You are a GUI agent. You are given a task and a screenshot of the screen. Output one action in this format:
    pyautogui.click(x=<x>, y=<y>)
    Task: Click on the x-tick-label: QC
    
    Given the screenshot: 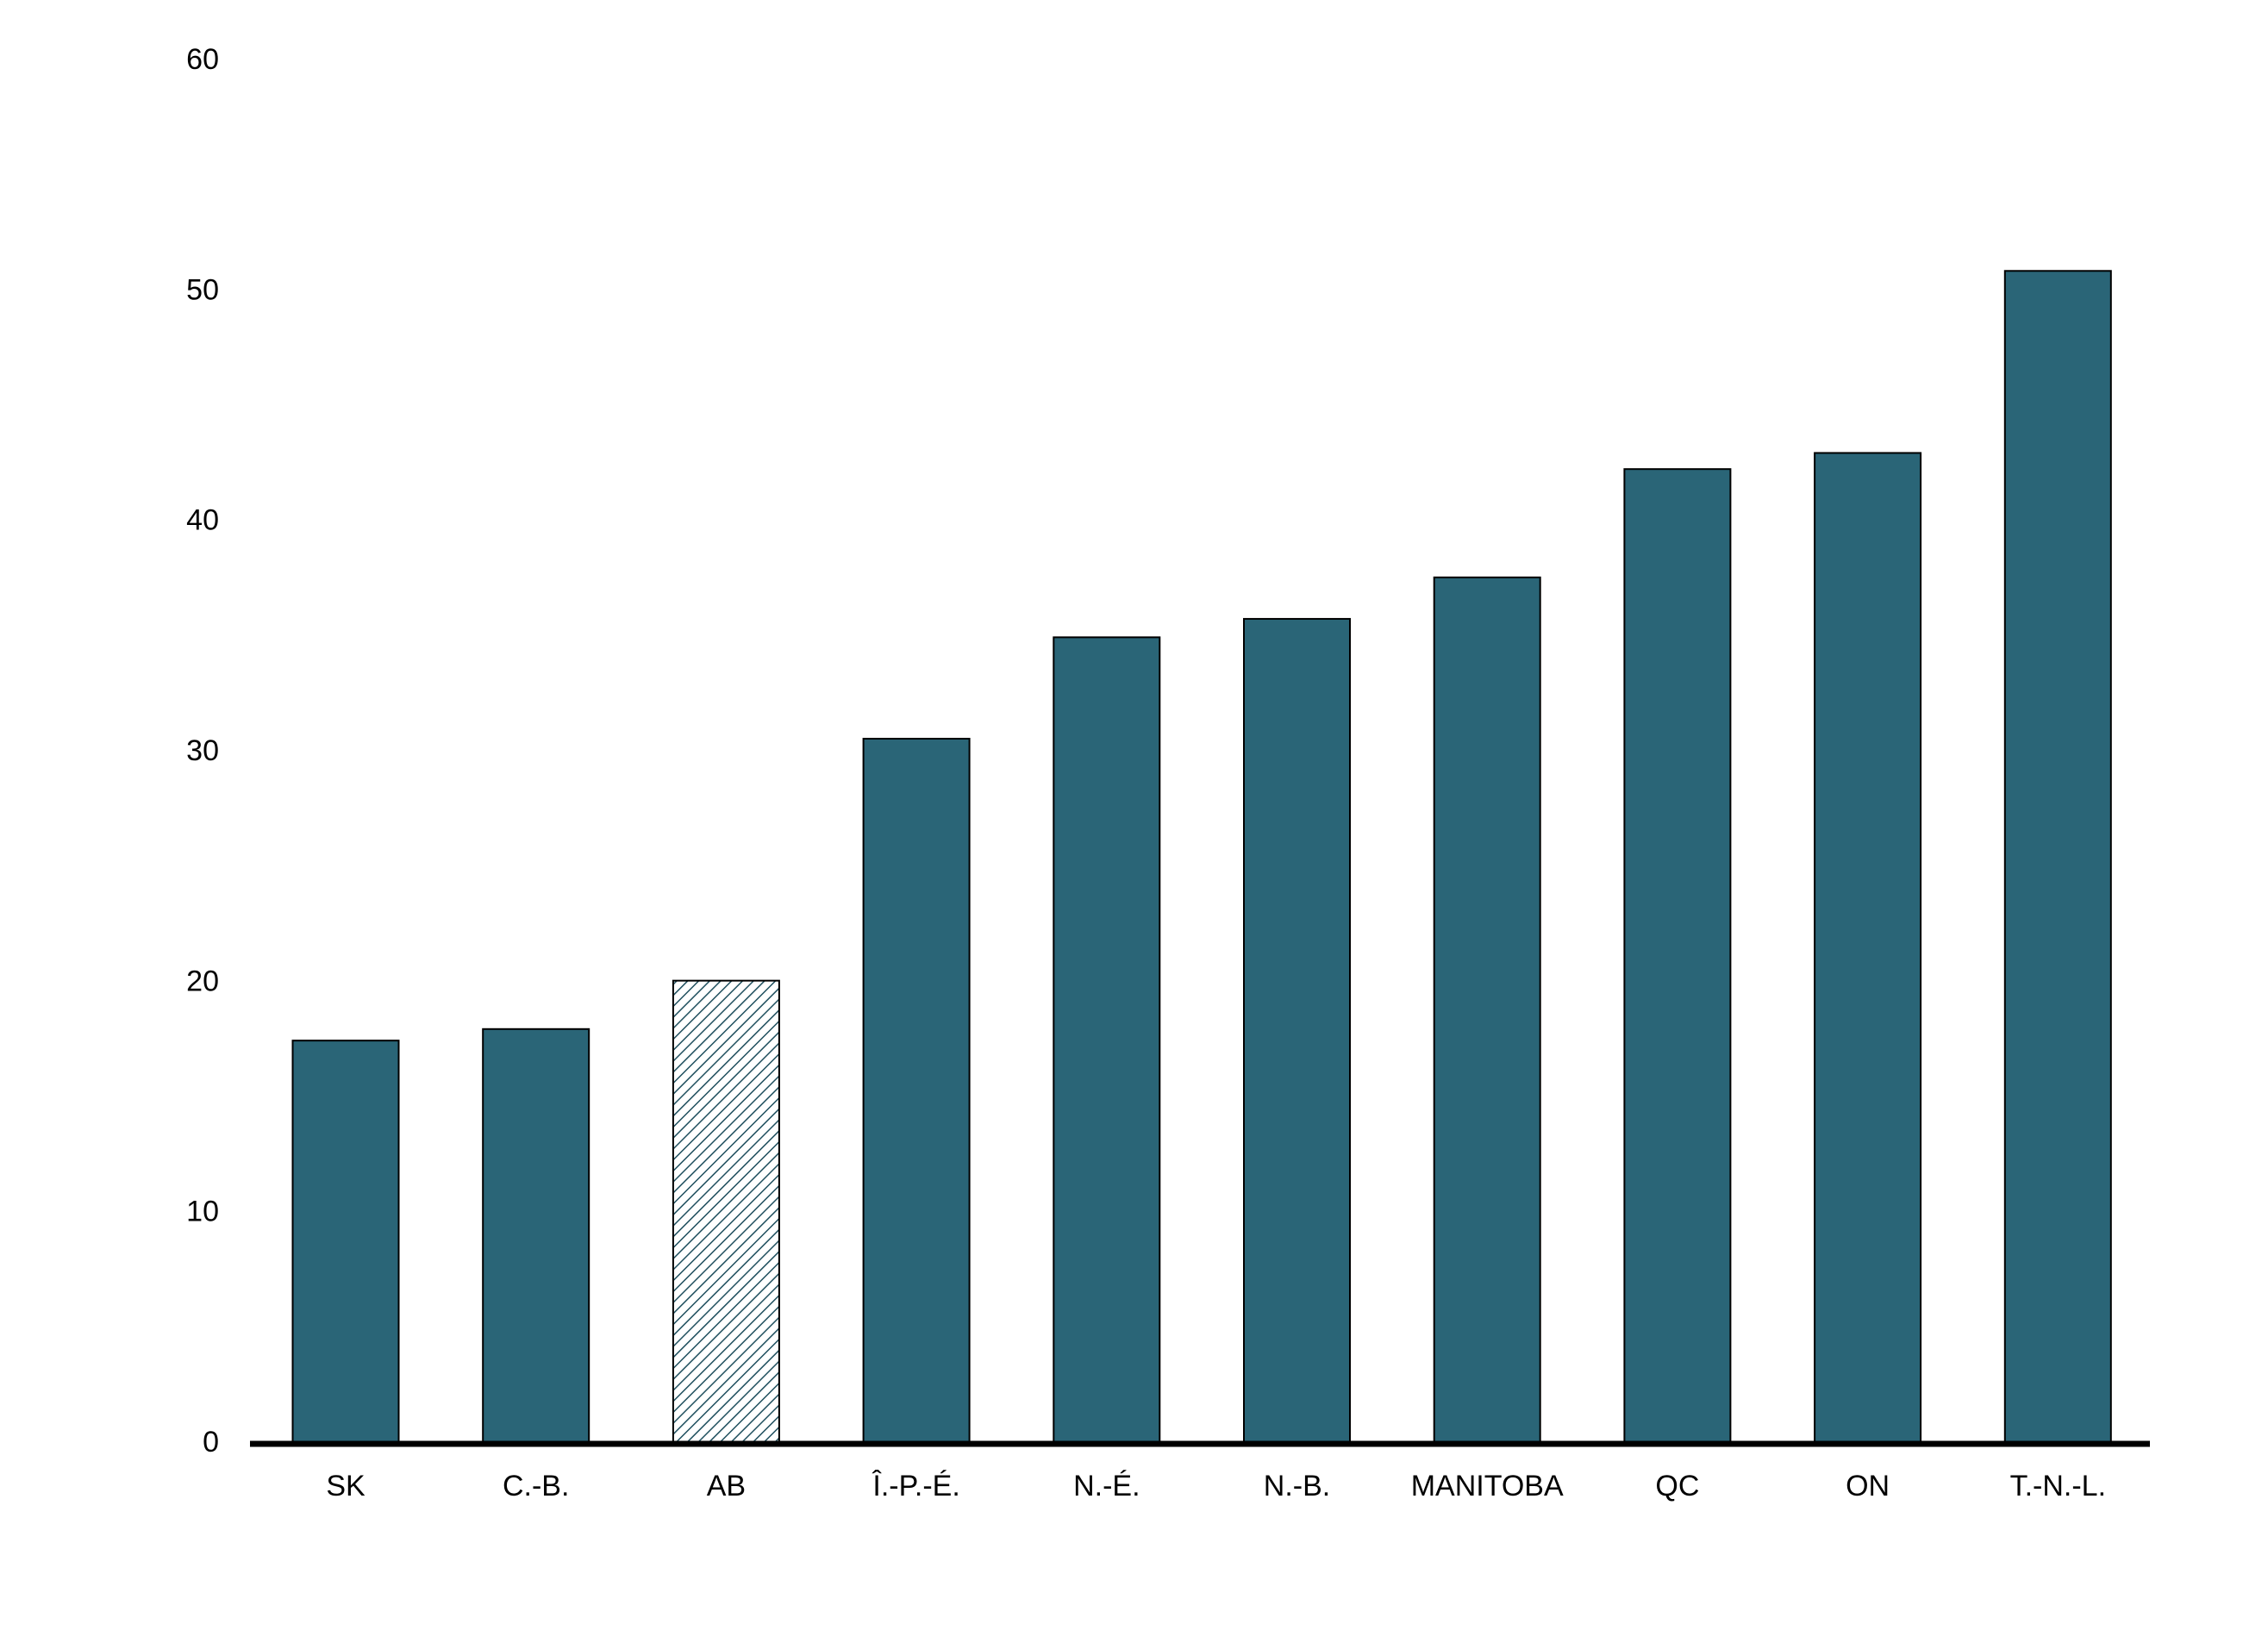 What is the action you would take?
    pyautogui.click(x=1677, y=1486)
    